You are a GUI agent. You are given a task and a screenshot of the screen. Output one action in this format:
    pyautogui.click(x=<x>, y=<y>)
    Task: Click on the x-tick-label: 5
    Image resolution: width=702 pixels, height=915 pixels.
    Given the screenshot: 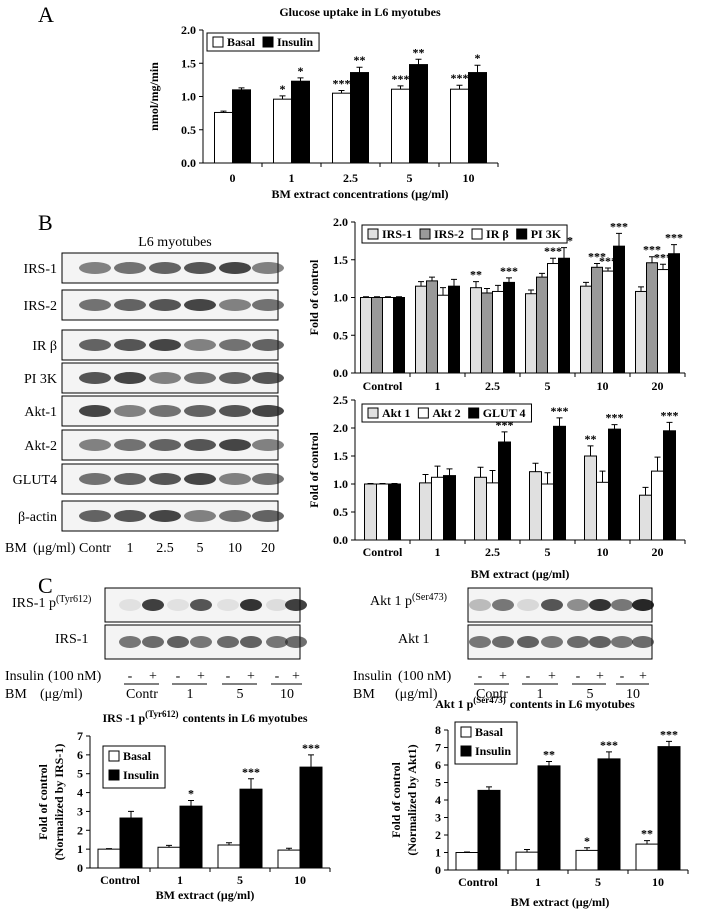 What is the action you would take?
    pyautogui.click(x=240, y=880)
    